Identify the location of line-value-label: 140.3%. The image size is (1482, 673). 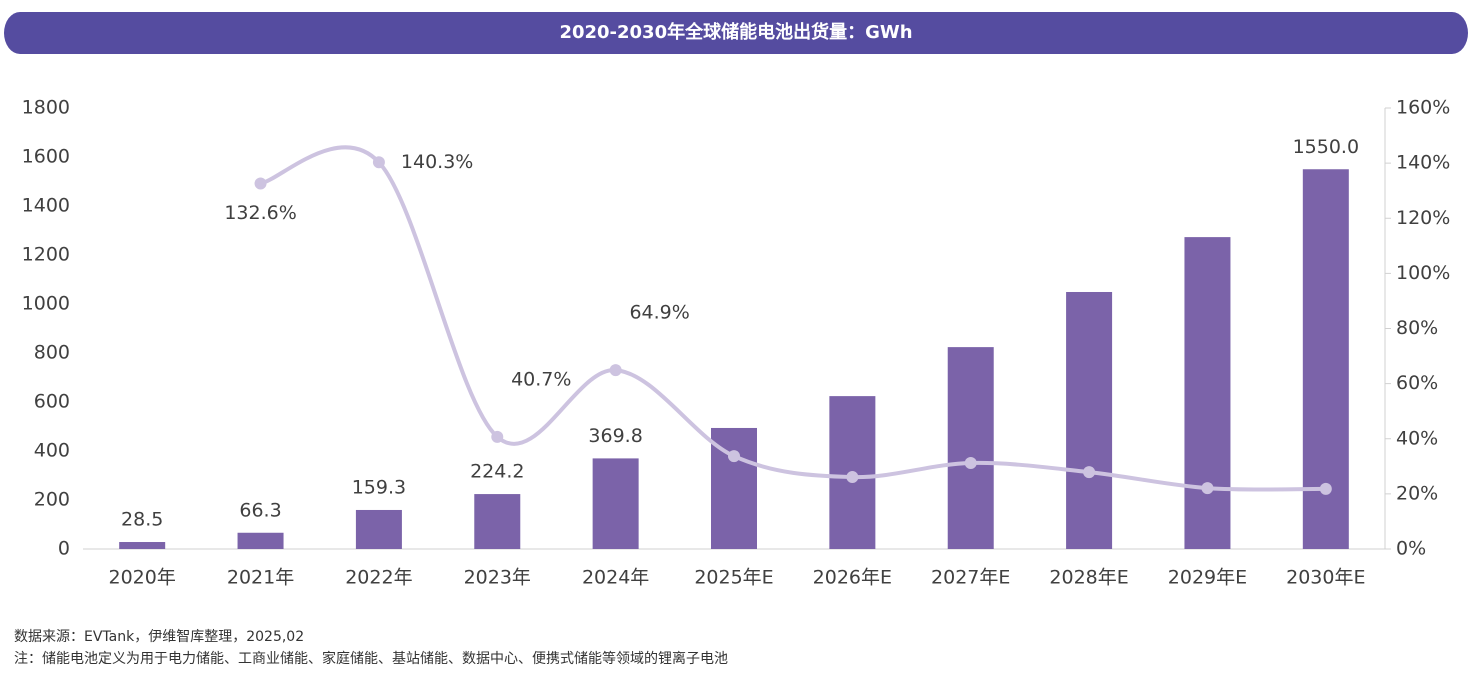
(437, 162).